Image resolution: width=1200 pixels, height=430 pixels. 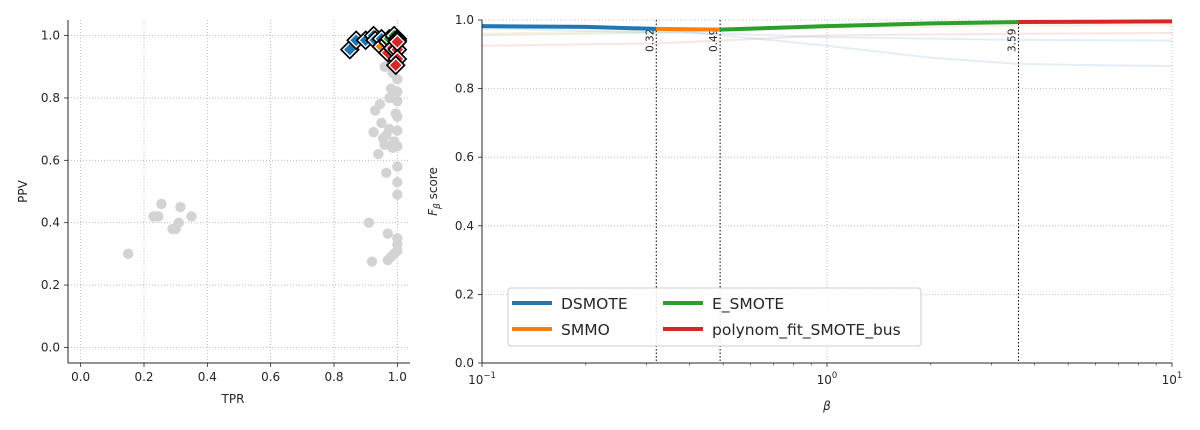 I want to click on x-tick-exponent: 1, so click(x=1179, y=376).